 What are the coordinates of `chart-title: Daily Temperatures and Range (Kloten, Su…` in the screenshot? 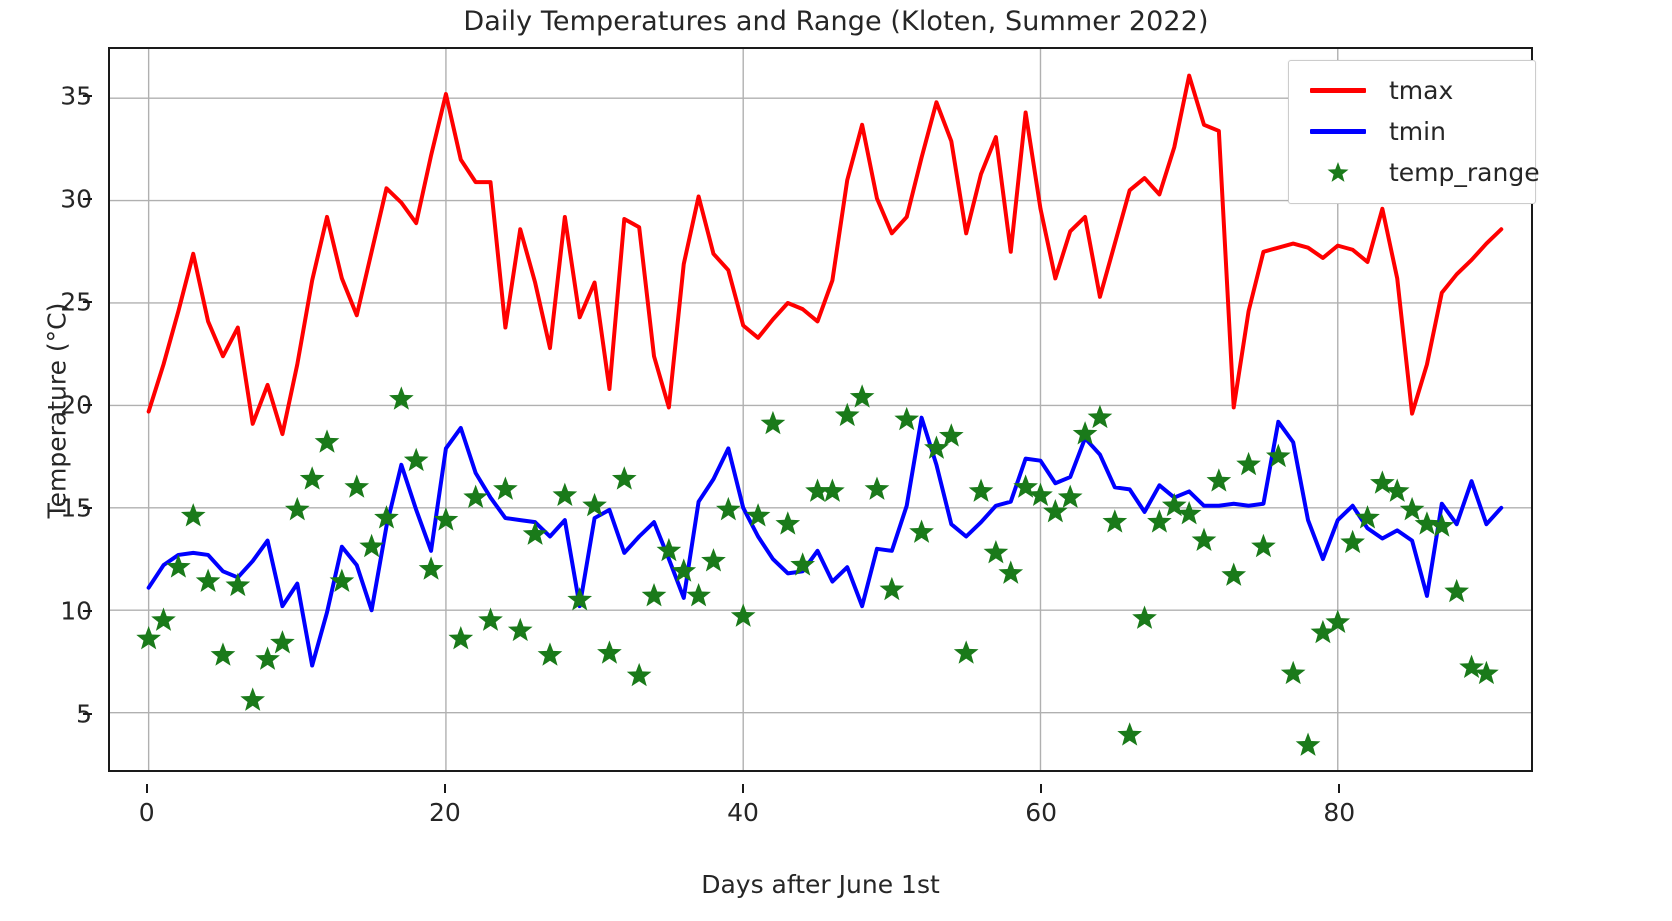 It's located at (836, 21).